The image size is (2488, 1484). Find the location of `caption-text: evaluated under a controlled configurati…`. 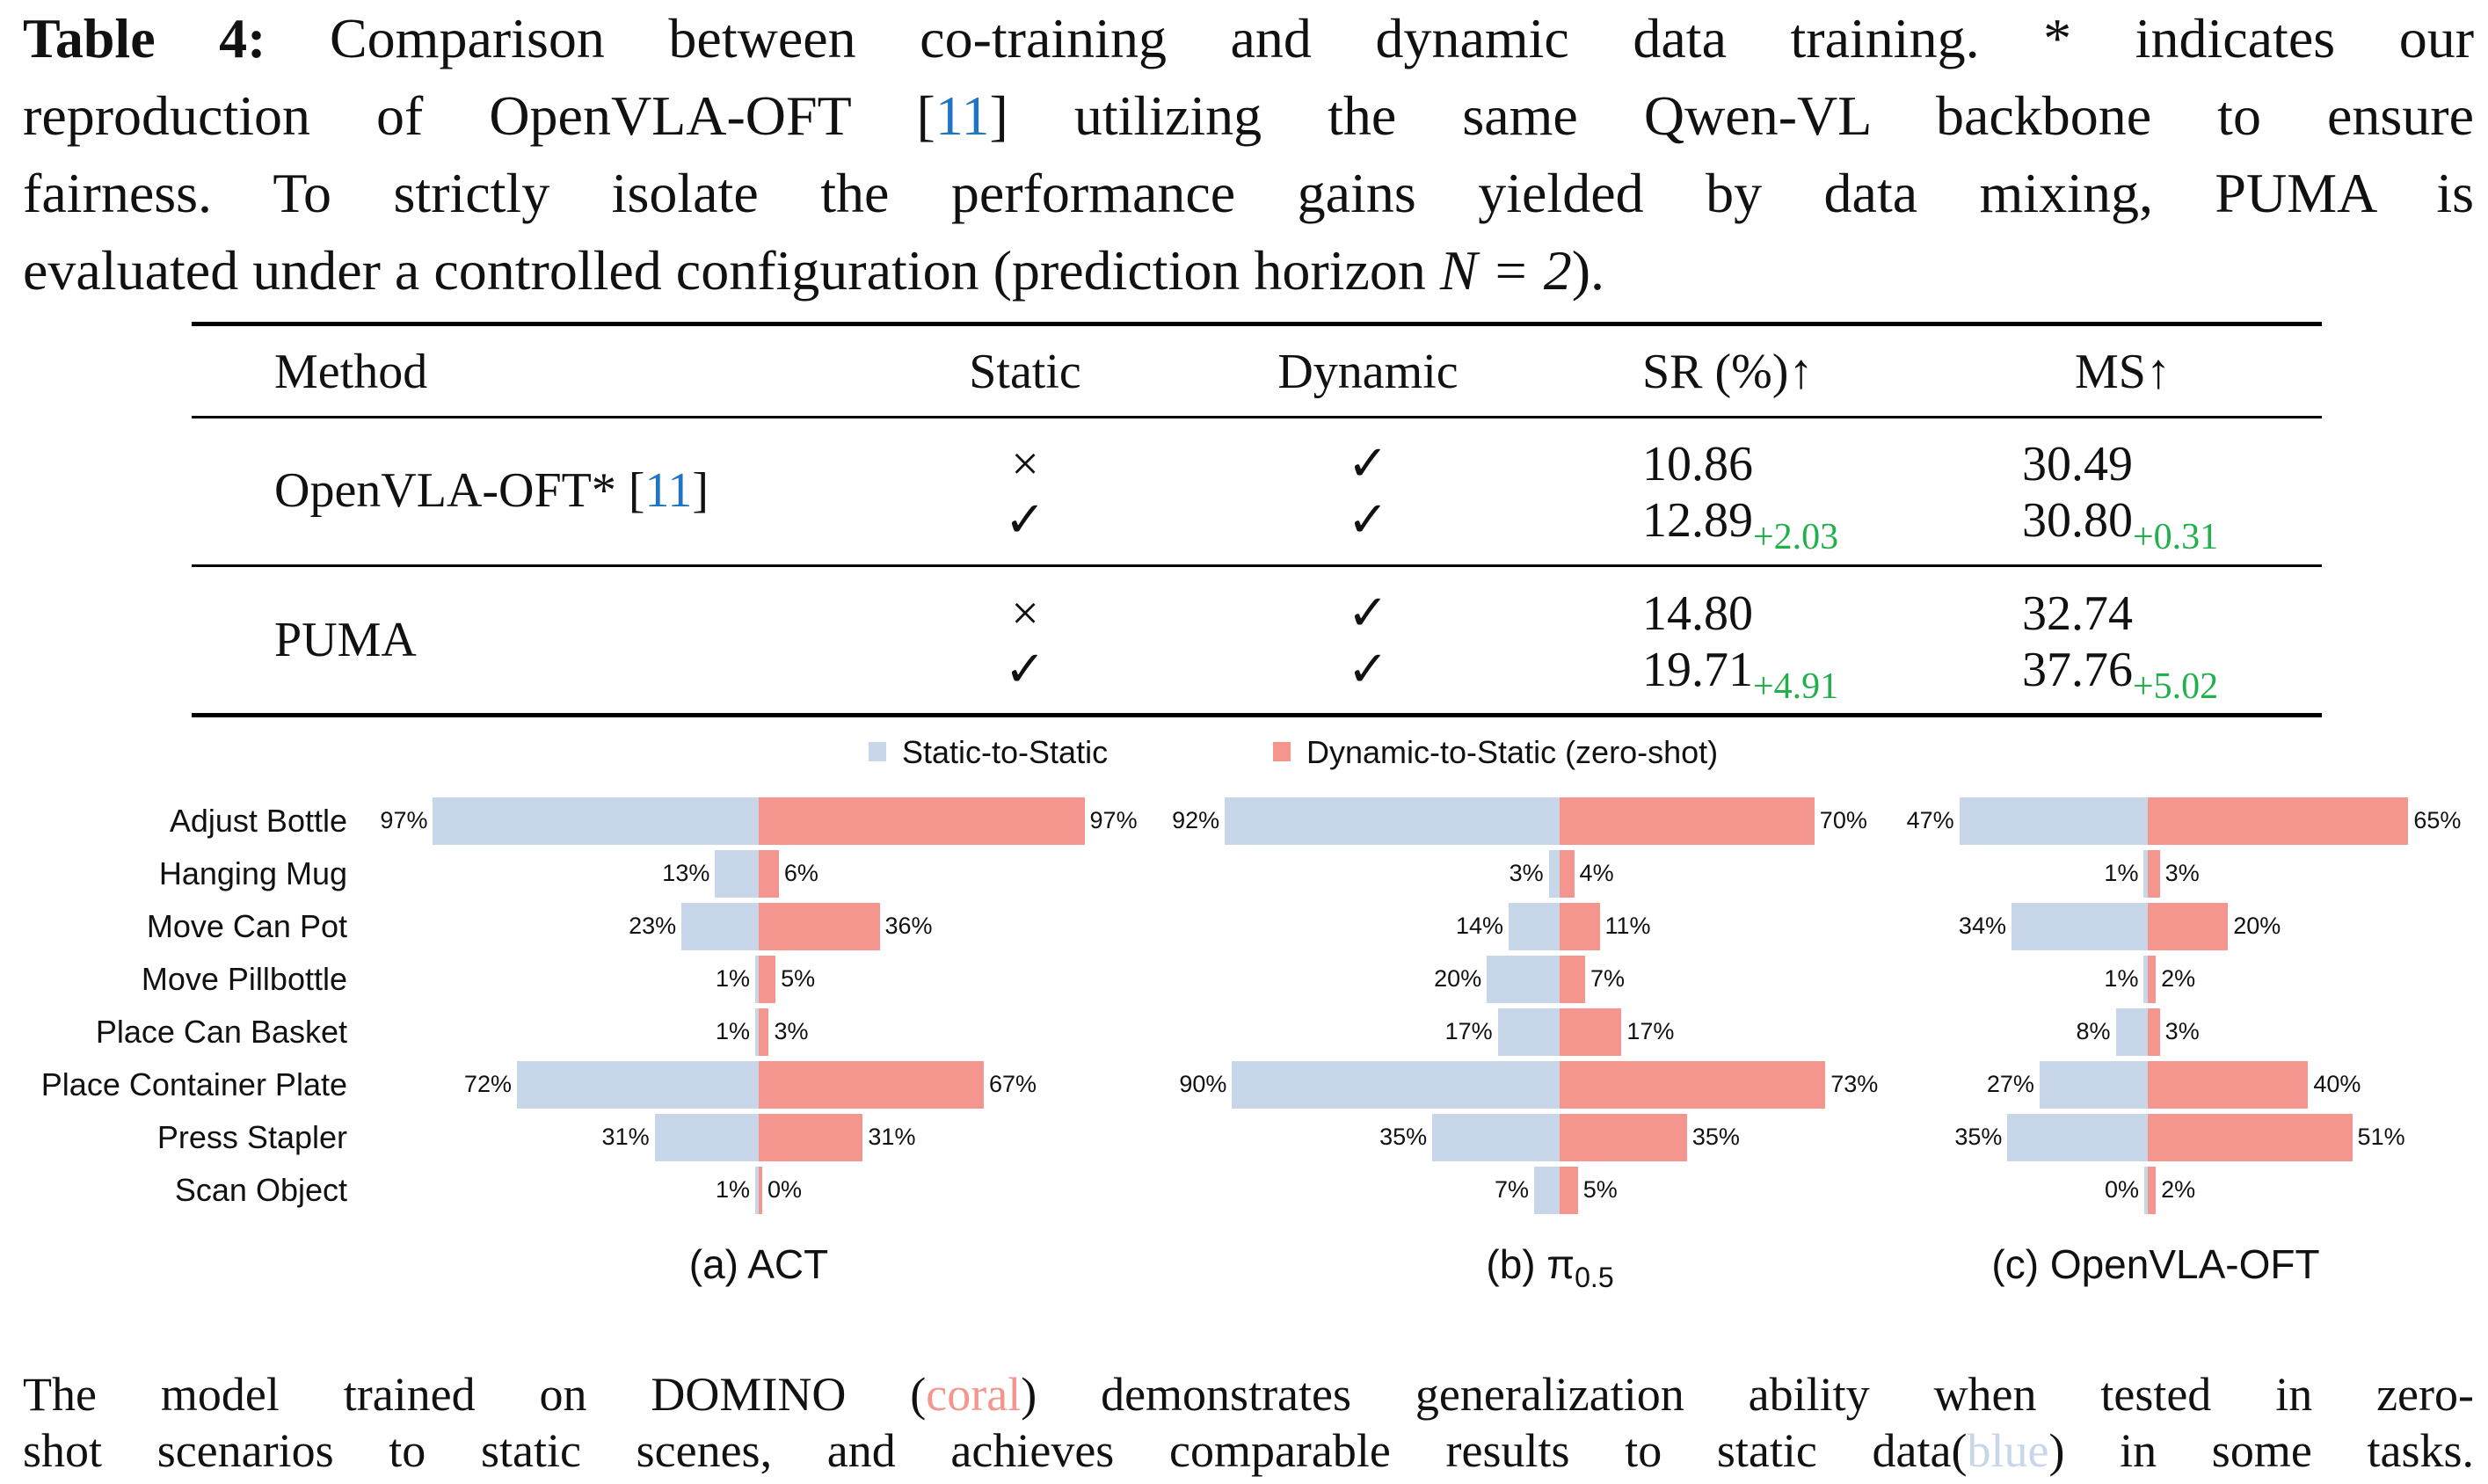

caption-text: evaluated under a controlled configurati… is located at coordinates (731, 271).